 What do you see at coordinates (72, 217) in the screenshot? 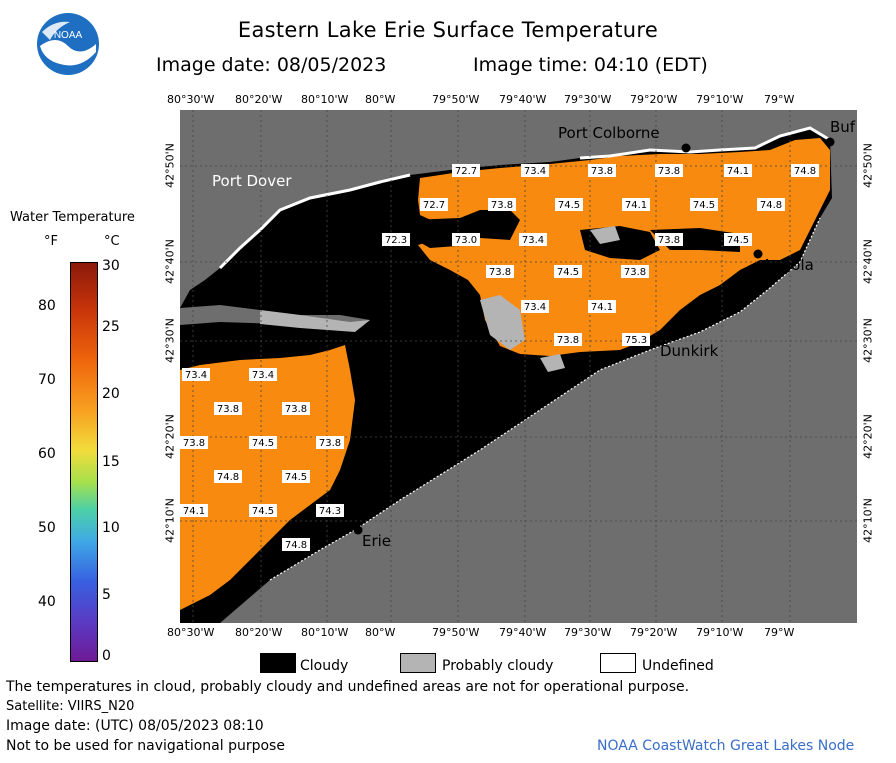
I see `colorbar-title: Water Temperature` at bounding box center [72, 217].